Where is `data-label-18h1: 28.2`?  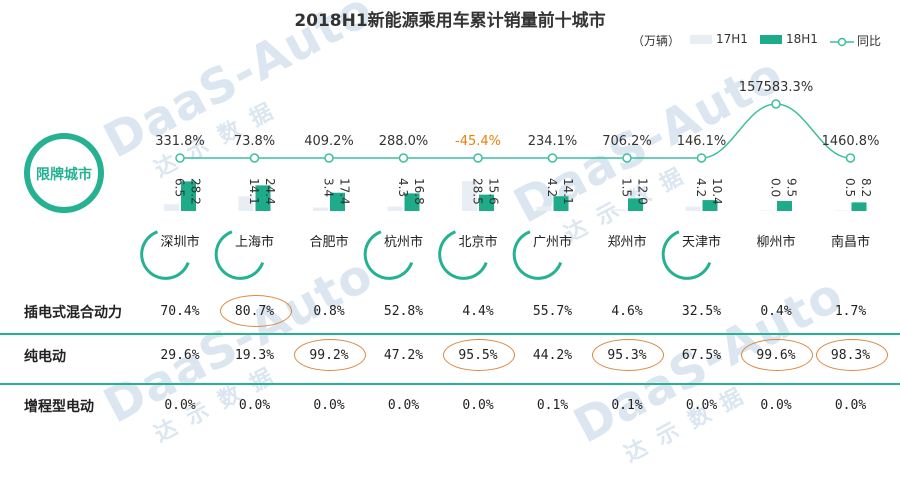 data-label-18h1: 28.2 is located at coordinates (196, 191).